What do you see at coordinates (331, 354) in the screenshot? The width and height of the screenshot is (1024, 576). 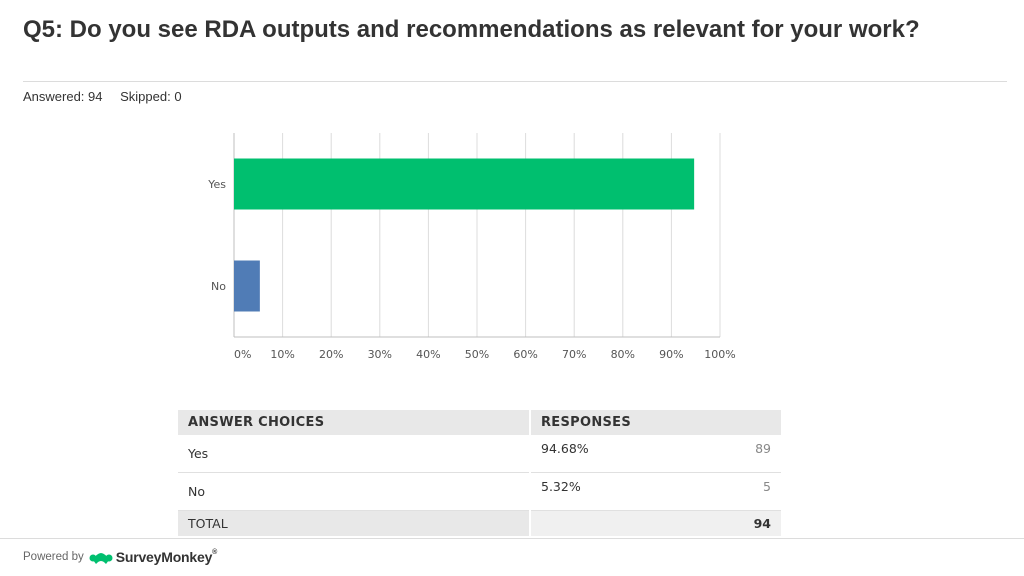 I see `x-tick-label: 20%` at bounding box center [331, 354].